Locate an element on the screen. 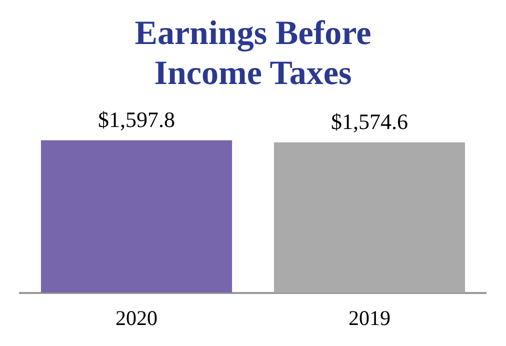  data-label: $1,574.6 is located at coordinates (369, 121).